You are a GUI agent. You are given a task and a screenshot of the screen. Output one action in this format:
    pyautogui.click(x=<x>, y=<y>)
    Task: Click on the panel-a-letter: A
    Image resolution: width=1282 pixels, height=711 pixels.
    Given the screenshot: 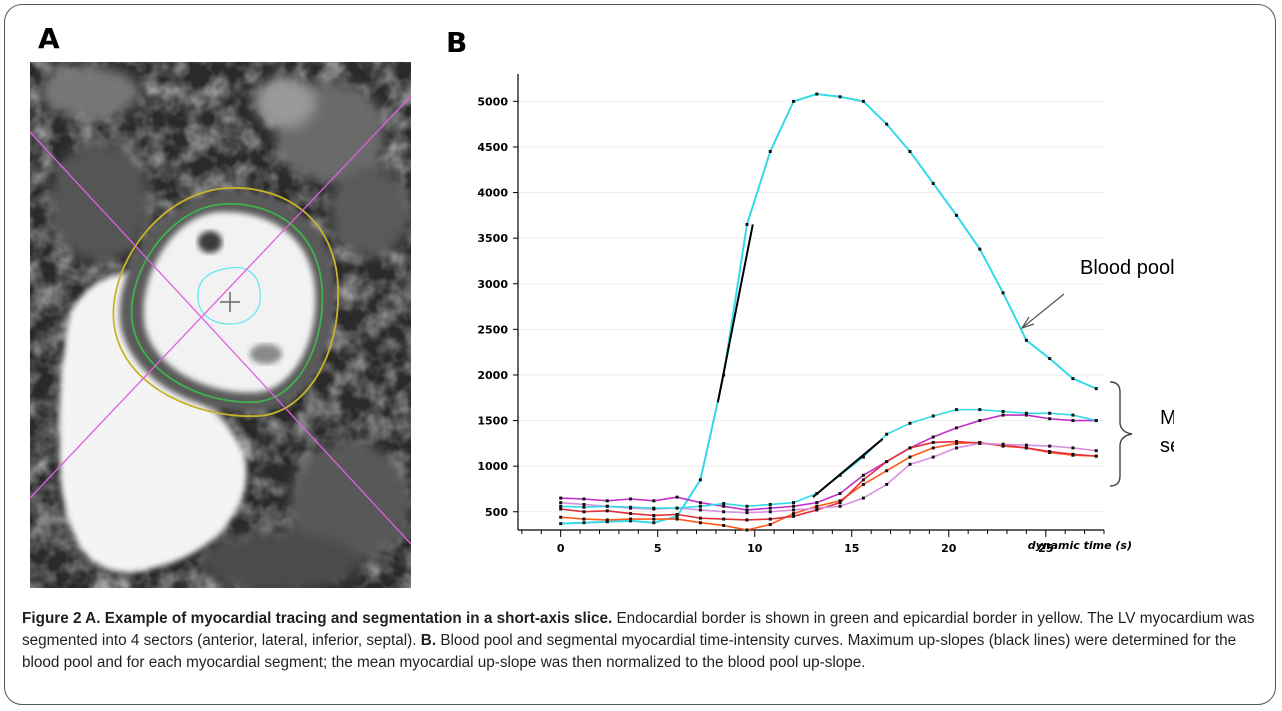 What is the action you would take?
    pyautogui.click(x=49, y=38)
    